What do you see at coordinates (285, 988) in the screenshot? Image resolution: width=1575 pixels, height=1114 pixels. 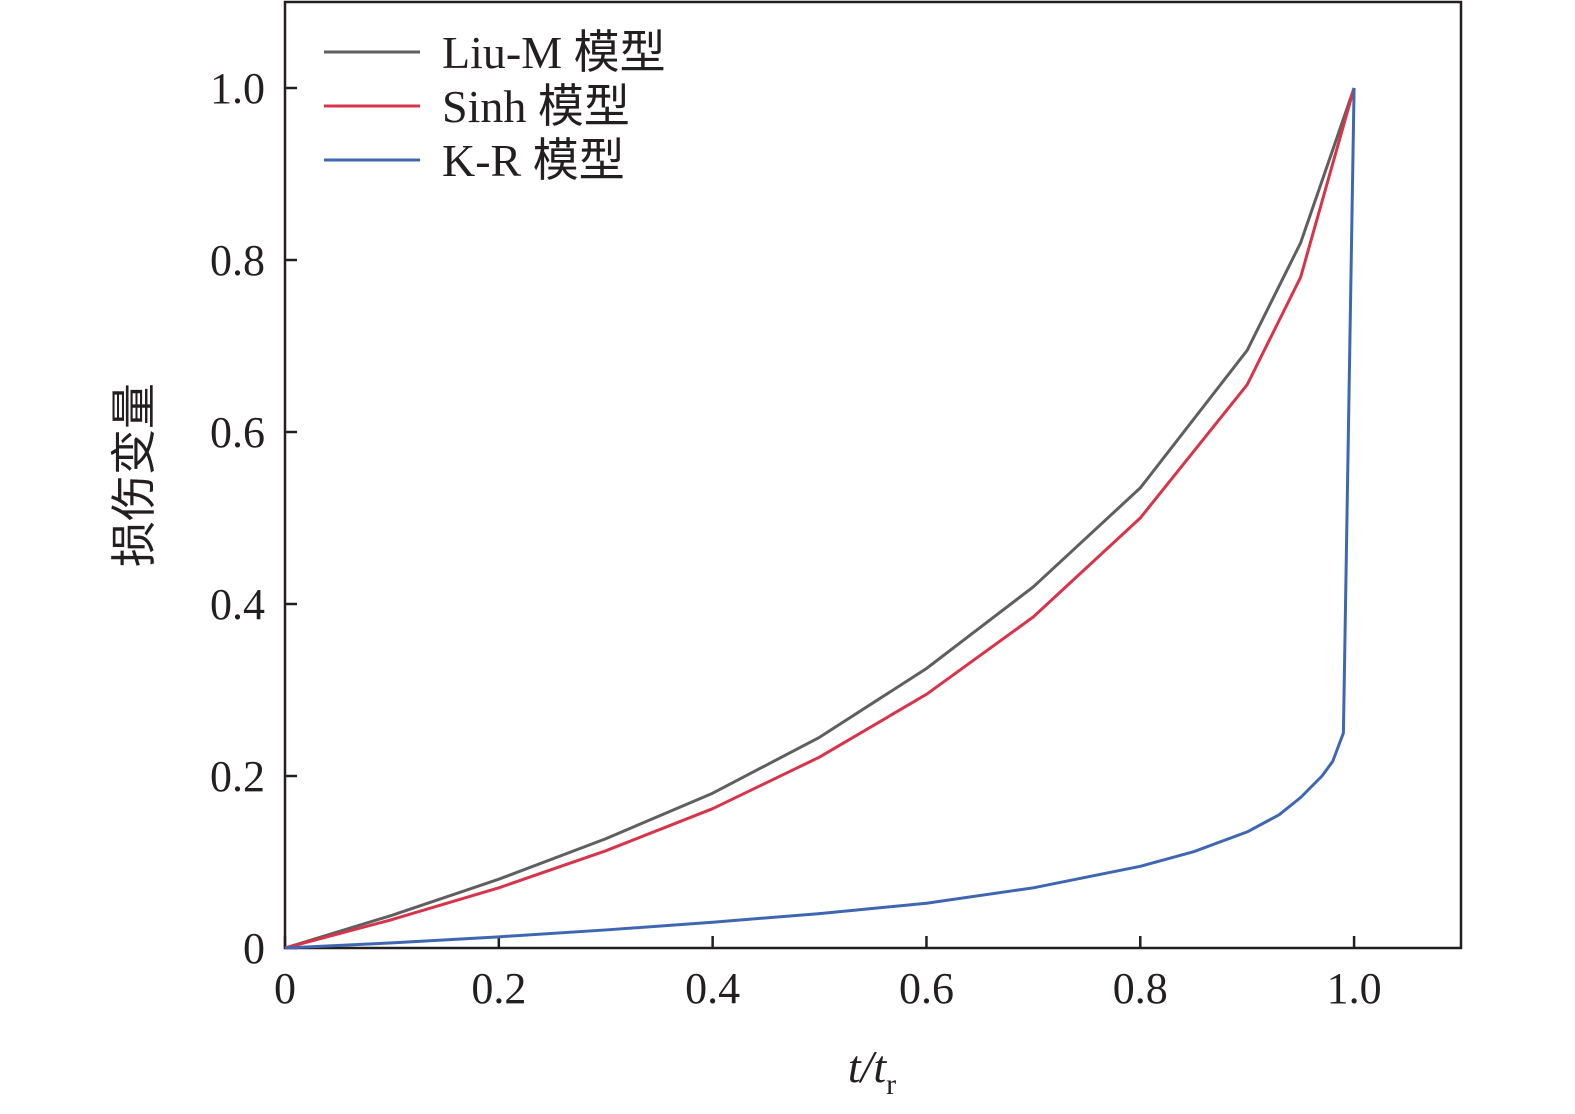 I see `x-tick-label: 0` at bounding box center [285, 988].